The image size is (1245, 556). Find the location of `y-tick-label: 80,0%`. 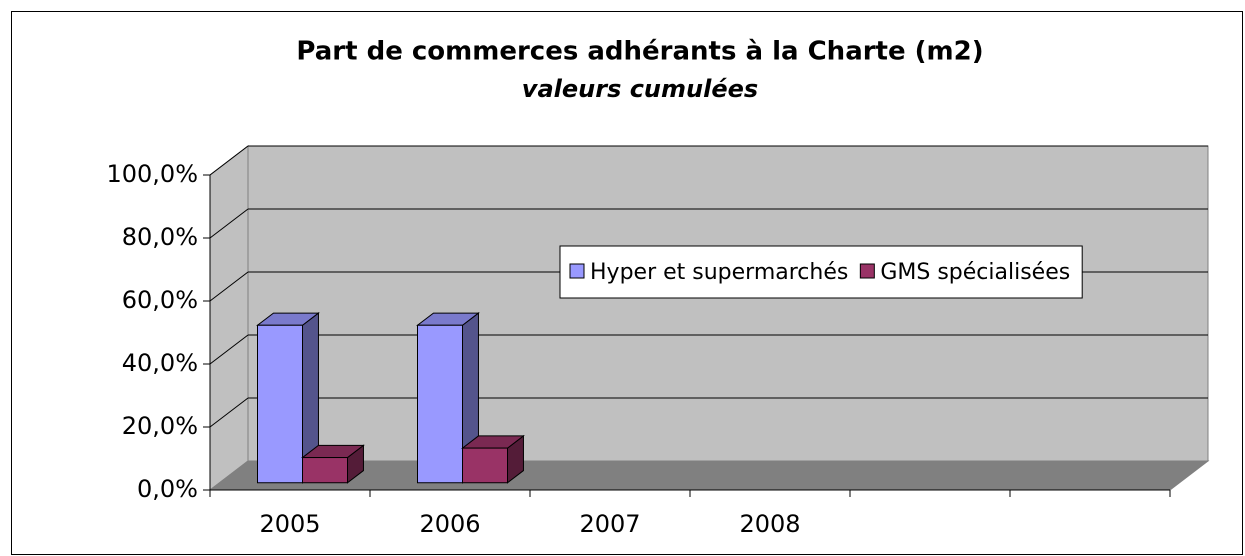

y-tick-label: 80,0% is located at coordinates (160, 237).